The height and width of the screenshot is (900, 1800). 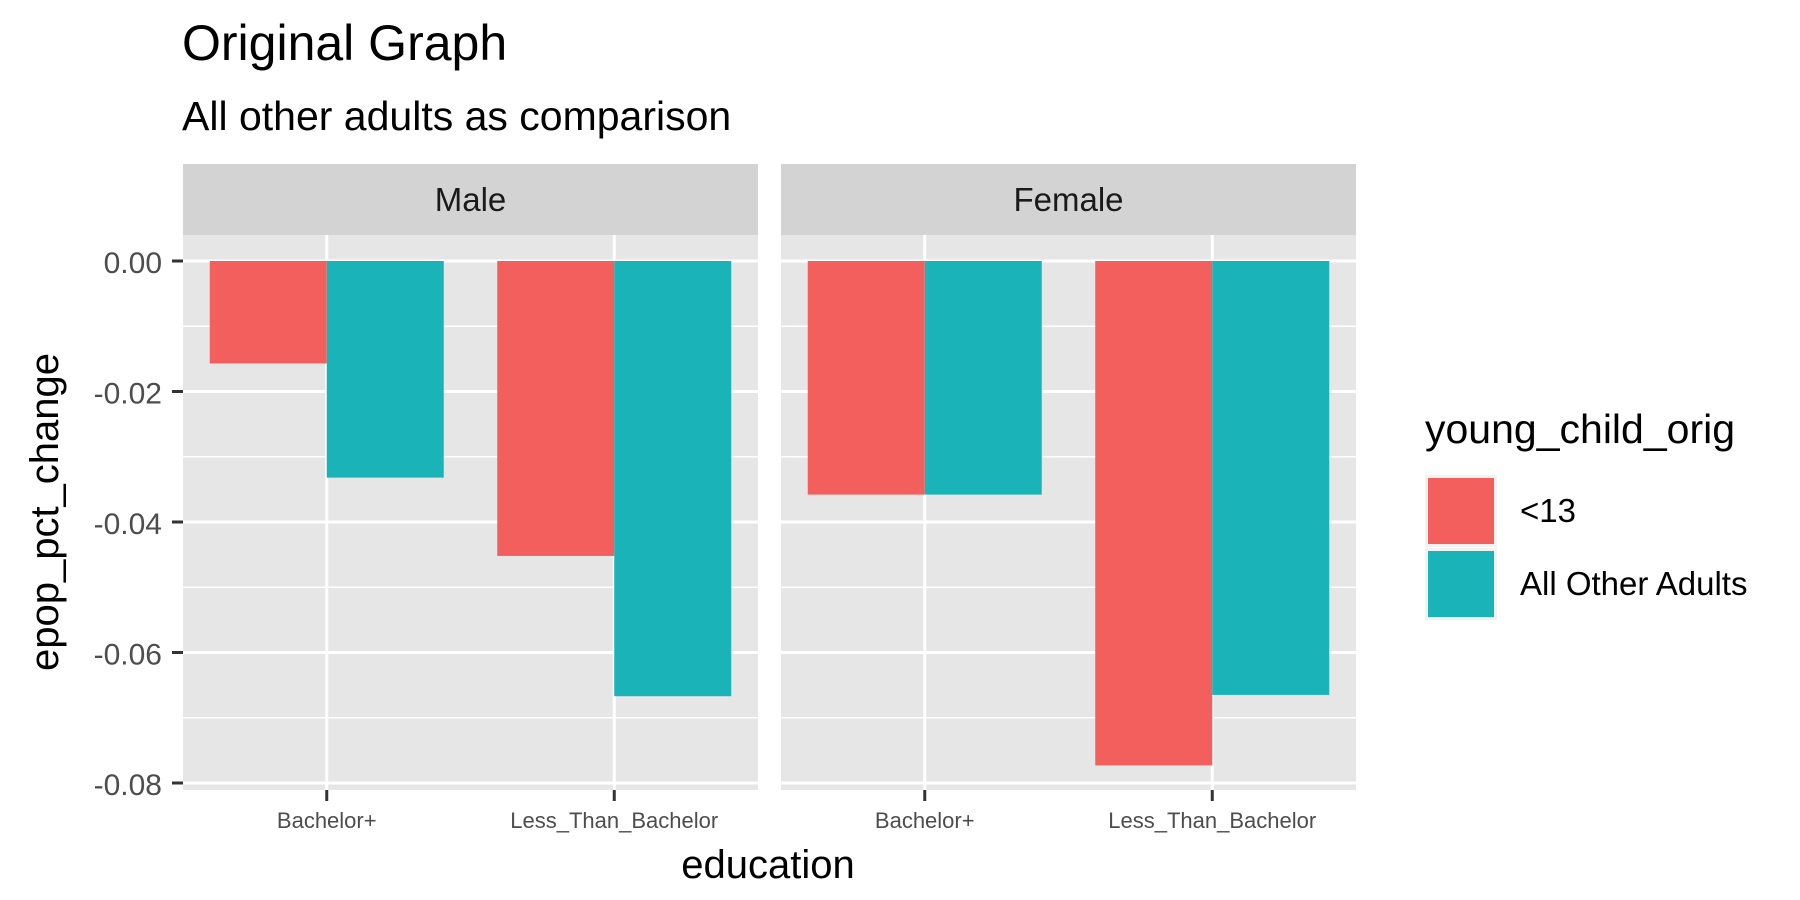 I want to click on facet-strip-label: Female, so click(x=1068, y=199).